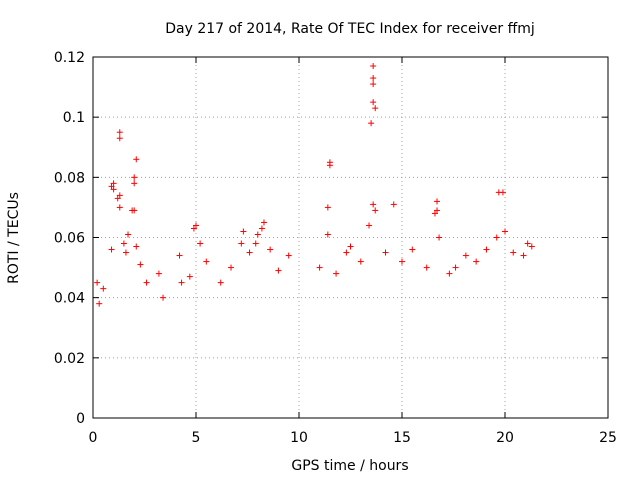 Image resolution: width=640 pixels, height=480 pixels. What do you see at coordinates (353, 438) in the screenshot?
I see `x-tick-labels: 0 5 10 15 20 25` at bounding box center [353, 438].